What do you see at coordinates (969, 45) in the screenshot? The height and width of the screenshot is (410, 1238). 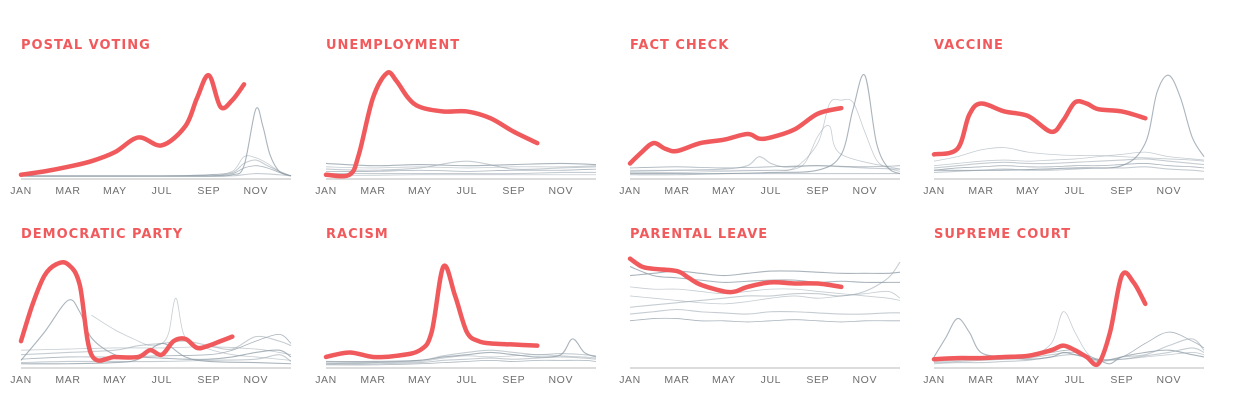 I see `chart-title: VACCINE` at bounding box center [969, 45].